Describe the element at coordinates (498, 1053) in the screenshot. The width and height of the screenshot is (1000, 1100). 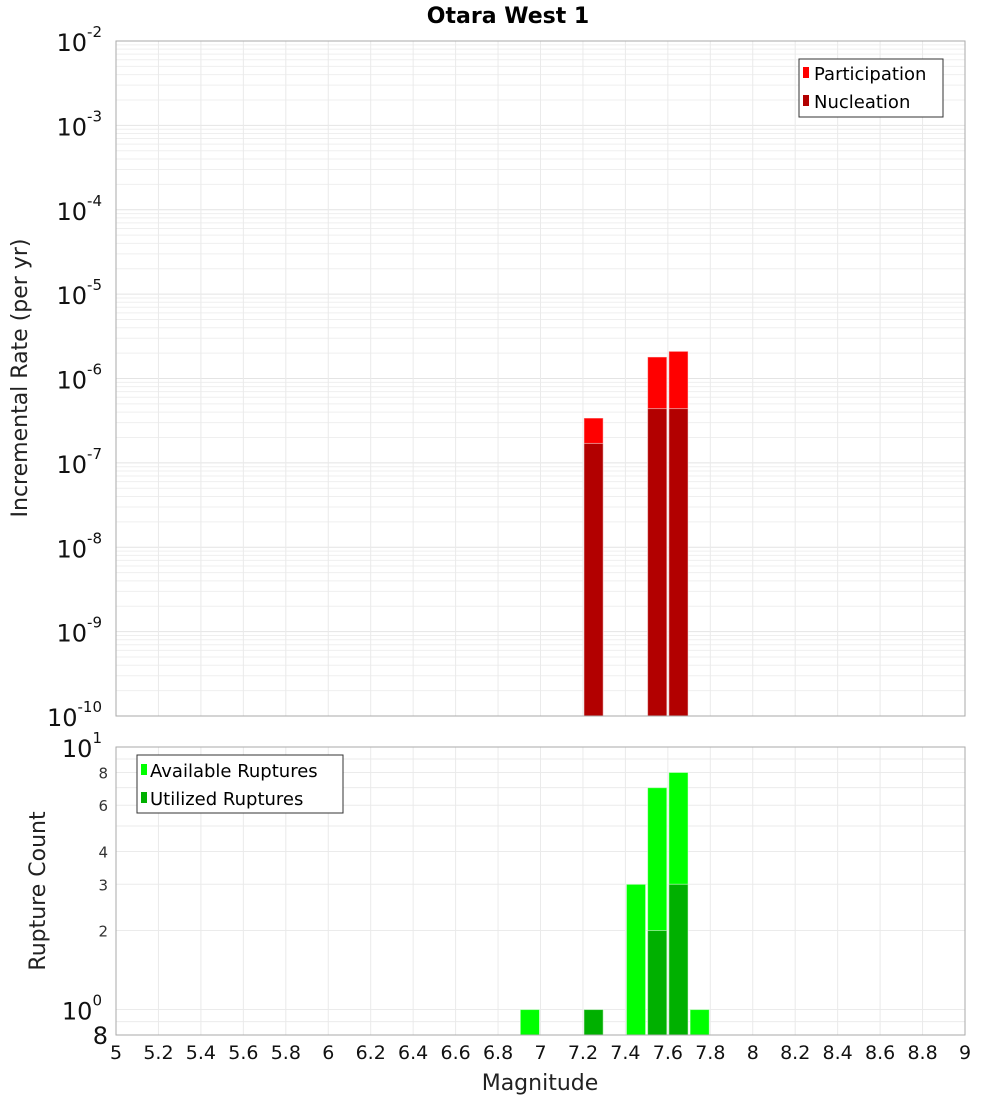
I see `x-tick-label: 6.8` at that location.